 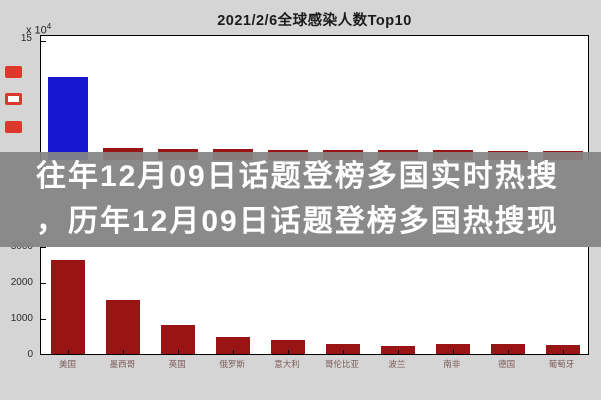 I want to click on bottom-y-axis-labels: 3000200010000, so click(x=18, y=300).